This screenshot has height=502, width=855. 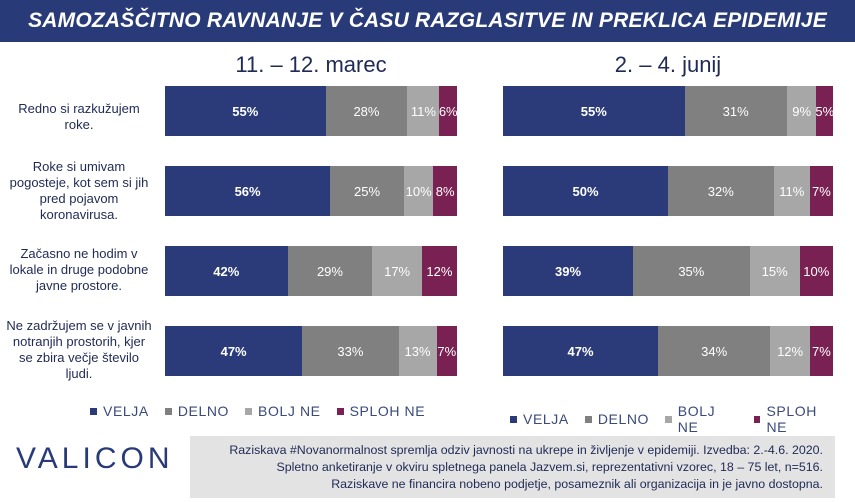 I want to click on bar-segment-bolj-ne: 15%, so click(x=774, y=271).